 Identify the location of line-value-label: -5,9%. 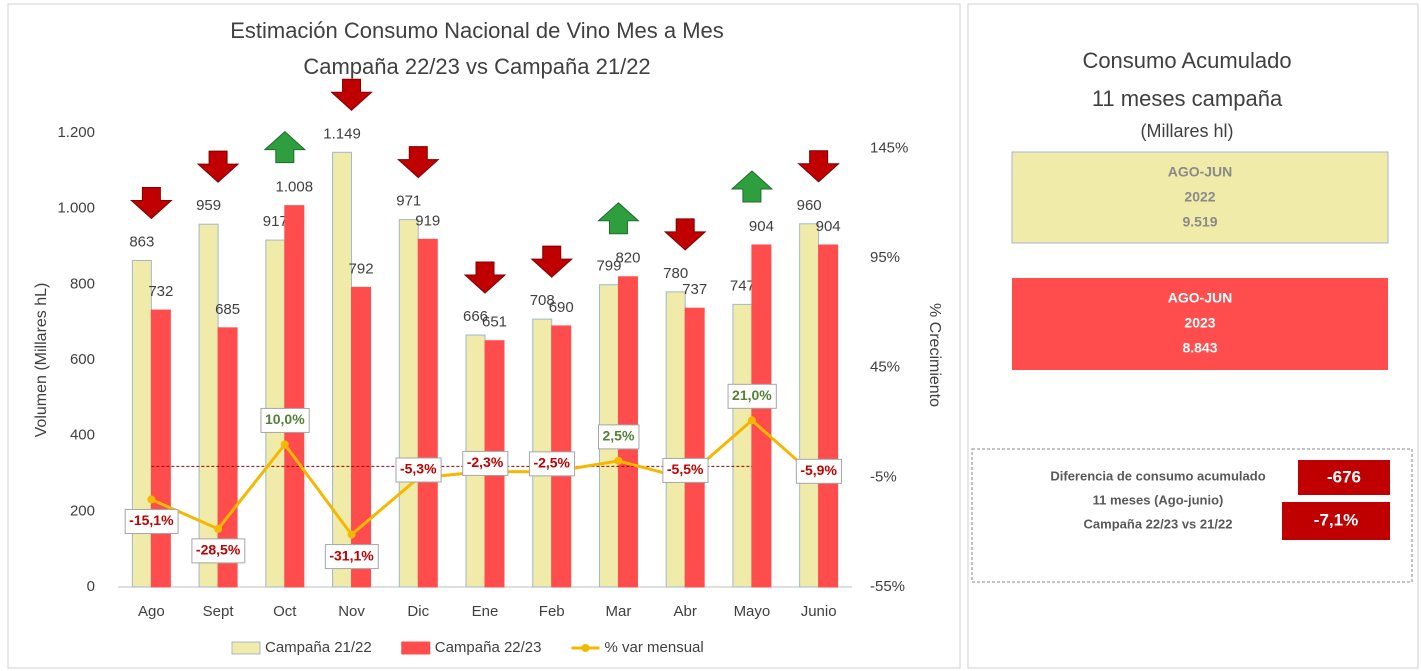
(818, 470).